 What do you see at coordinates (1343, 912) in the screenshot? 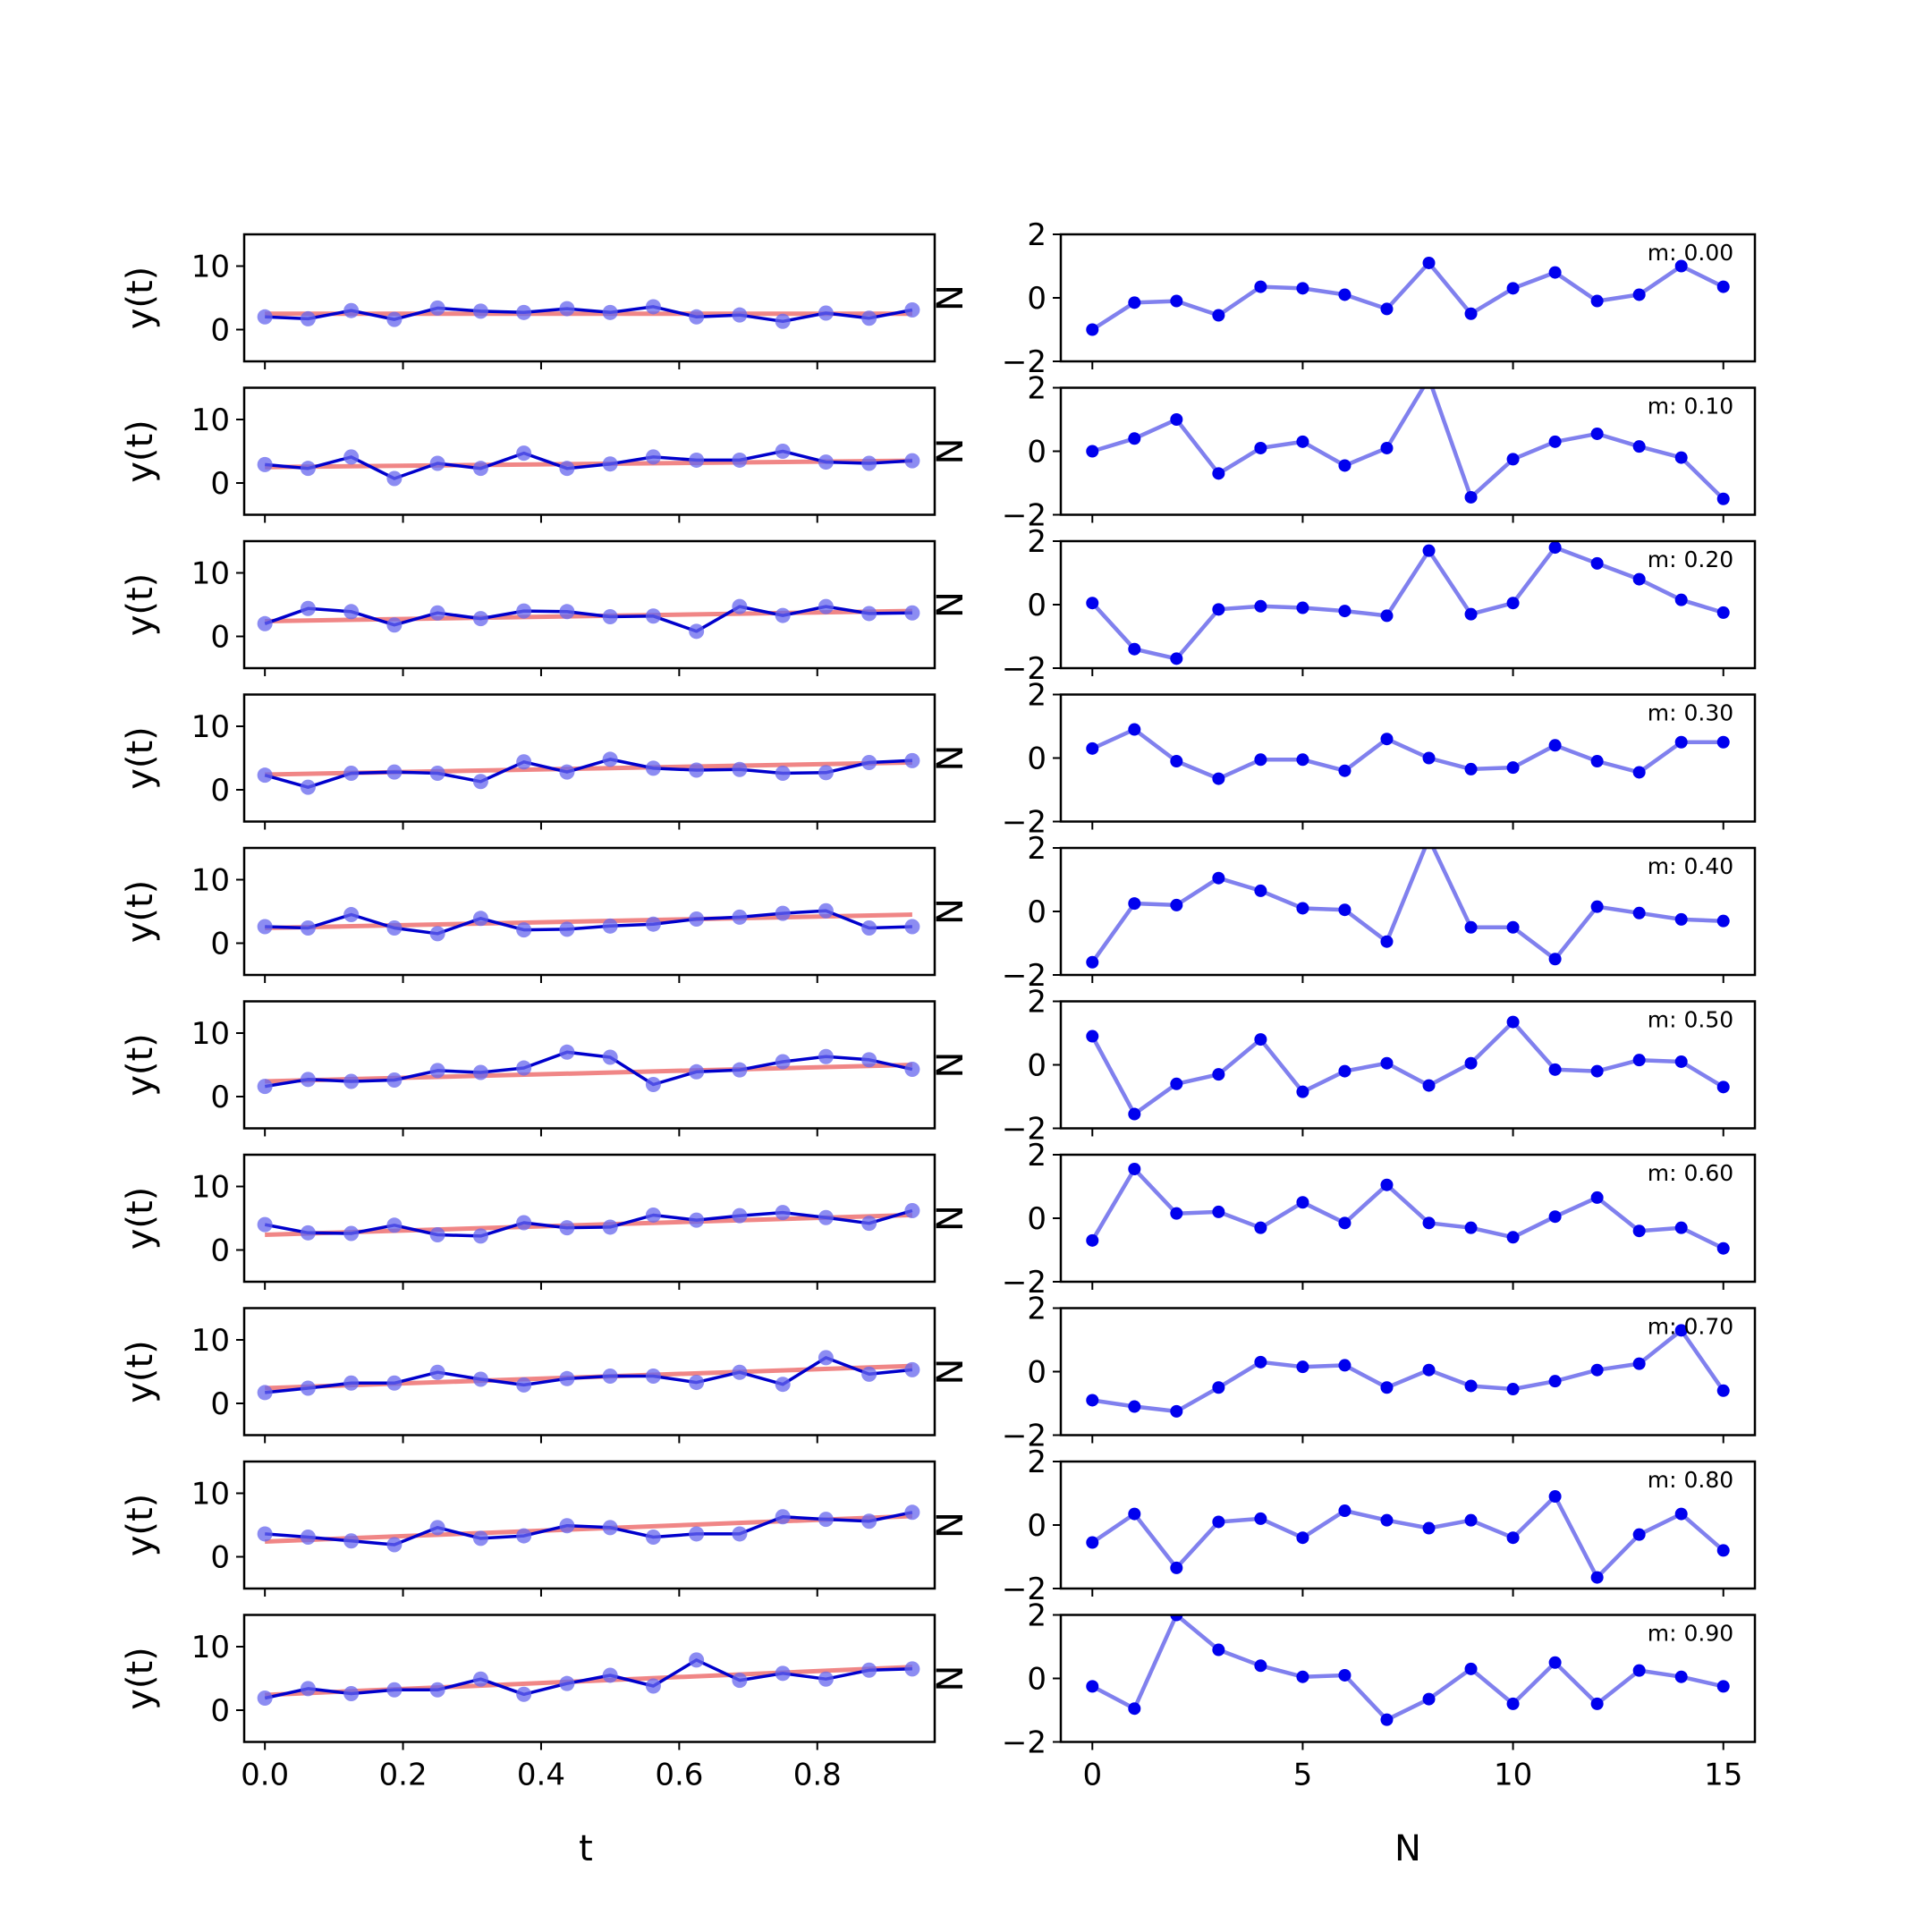
I see `right-panel-4: m: 0.40 −2 0 2 N` at bounding box center [1343, 912].